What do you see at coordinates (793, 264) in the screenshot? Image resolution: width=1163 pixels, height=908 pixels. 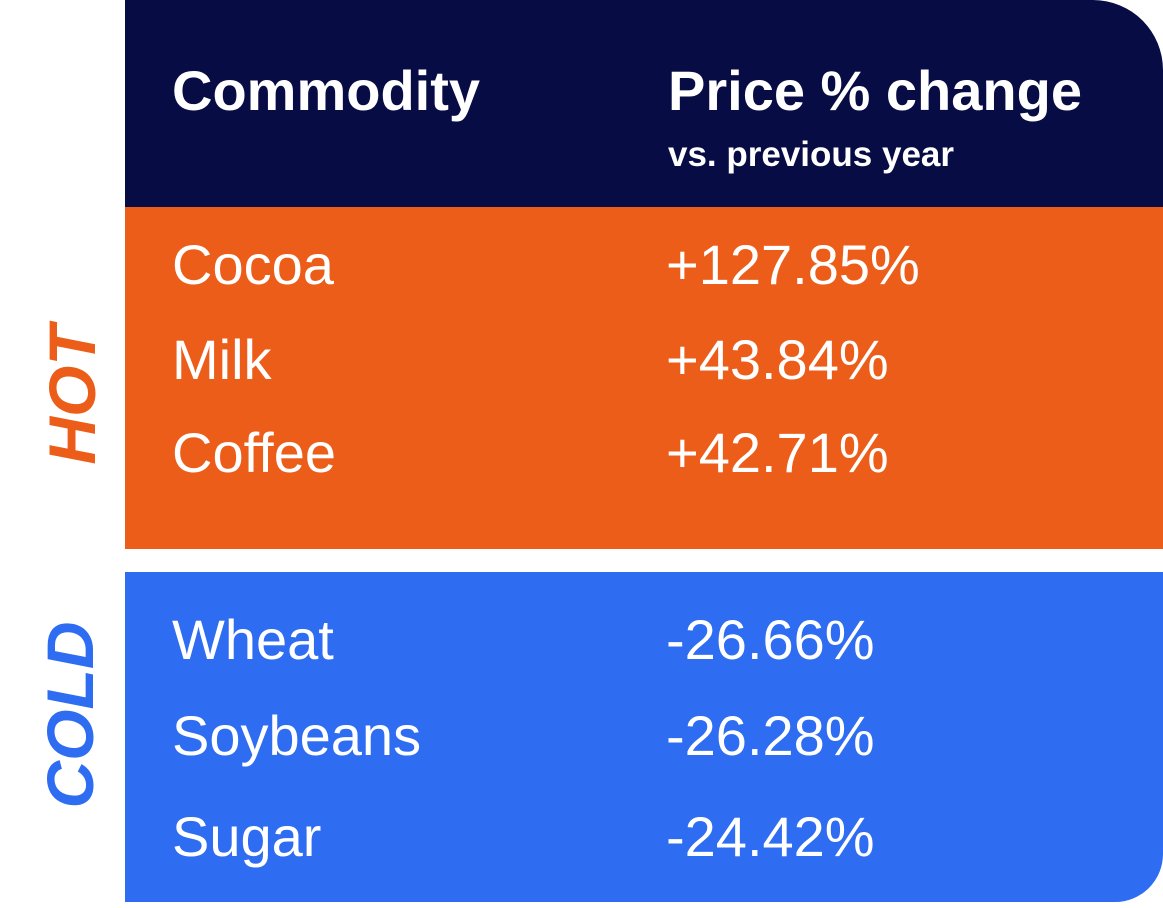 I see `price-change-value: +127.85%` at bounding box center [793, 264].